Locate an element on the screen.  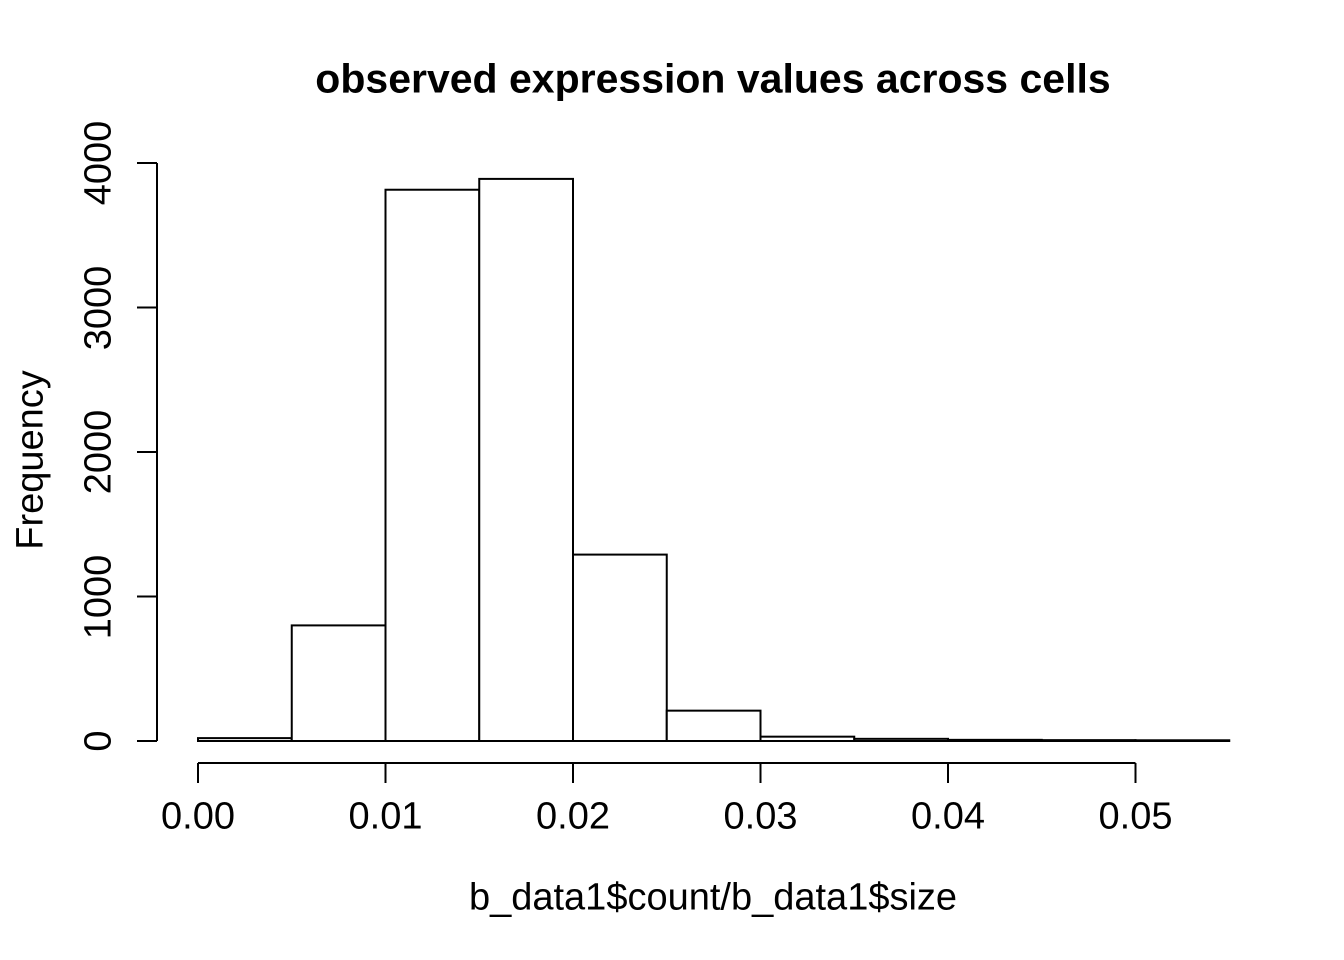
y-tick-label: 2000 is located at coordinates (98, 452).